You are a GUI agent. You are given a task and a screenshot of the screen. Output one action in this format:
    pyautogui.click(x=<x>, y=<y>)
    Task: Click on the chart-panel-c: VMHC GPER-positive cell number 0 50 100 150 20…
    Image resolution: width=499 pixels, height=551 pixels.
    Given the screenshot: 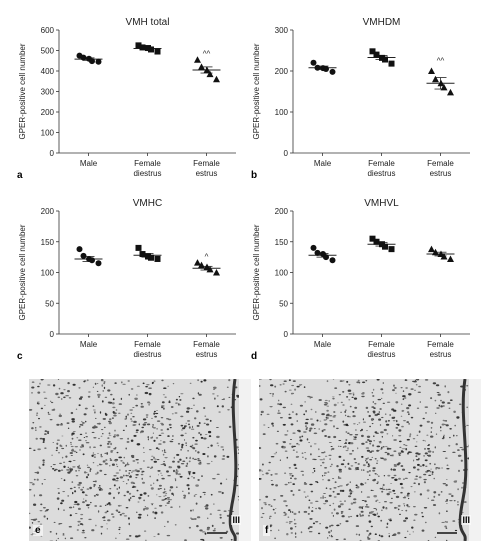 What is the action you would take?
    pyautogui.click(x=126, y=280)
    